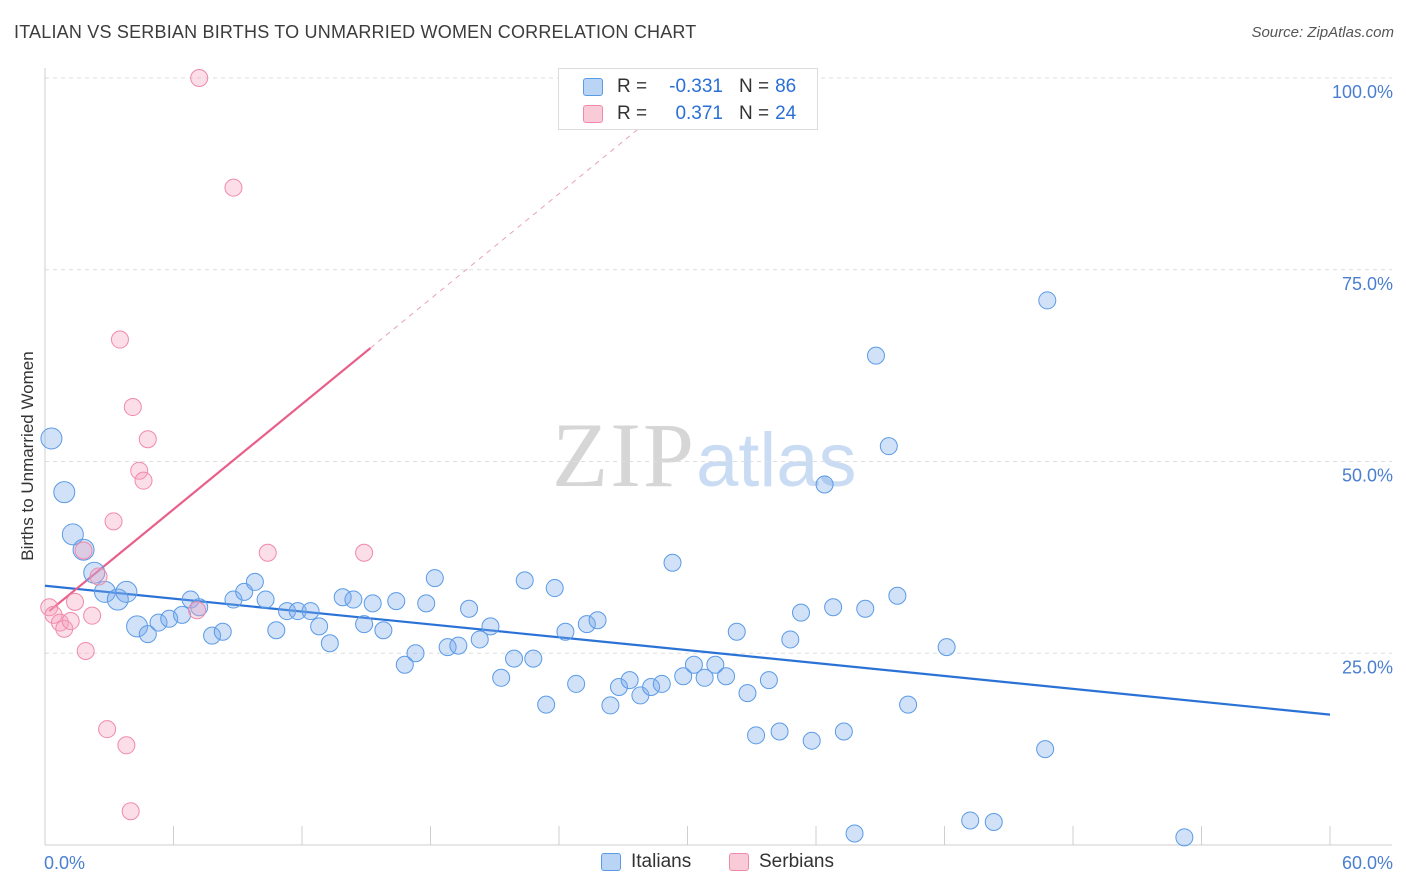 The image size is (1406, 892). I want to click on serbians-legend-label: Serbians, so click(796, 861).